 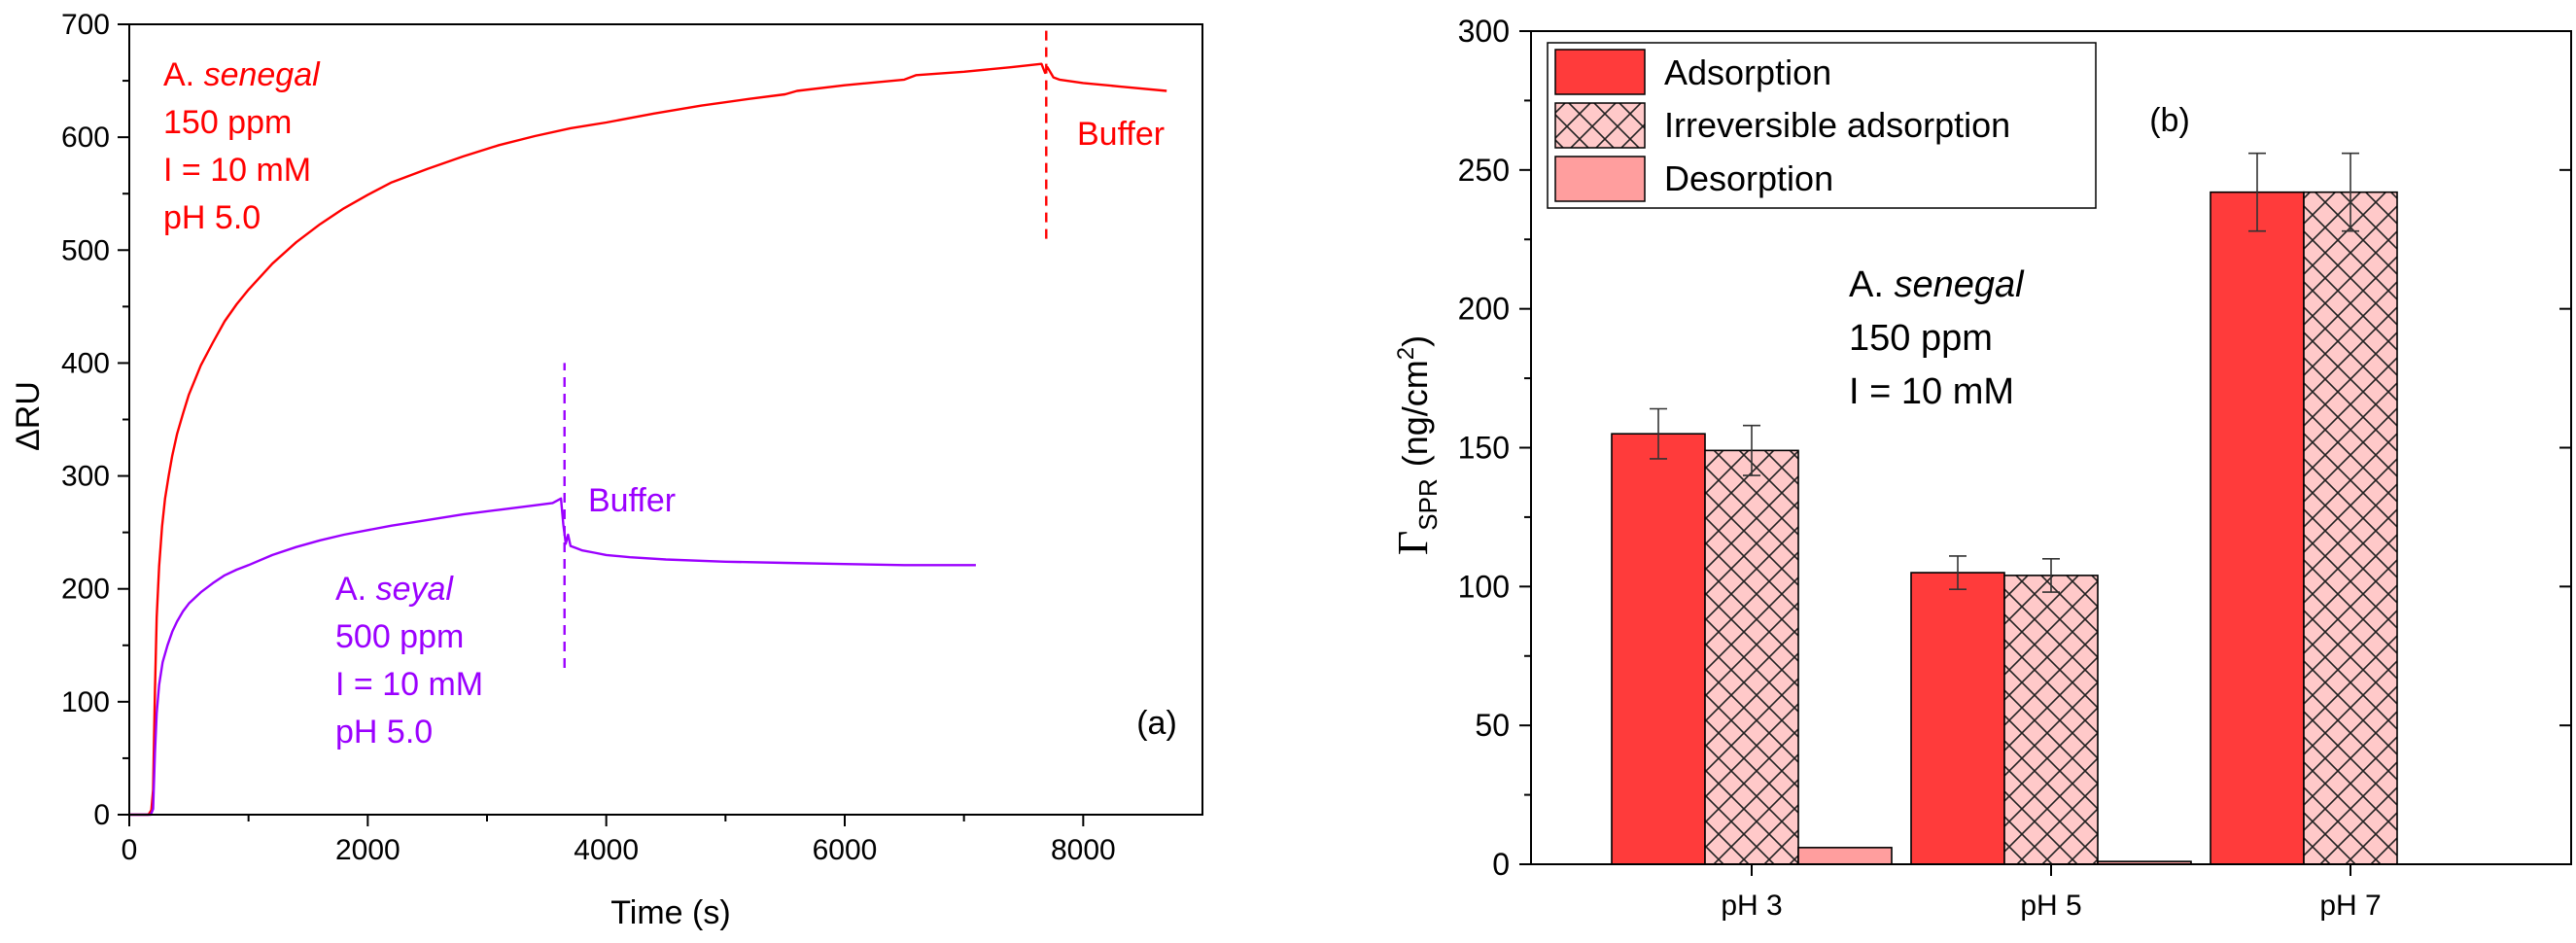 I want to click on panel-b-x-tick-label: pH 5, so click(x=2050, y=906).